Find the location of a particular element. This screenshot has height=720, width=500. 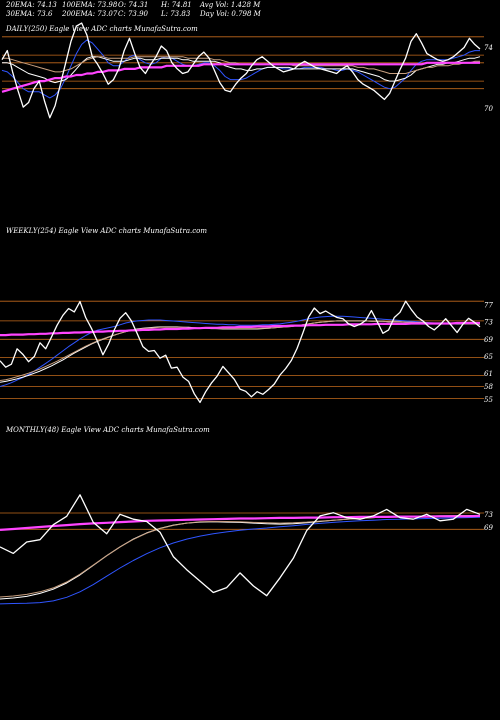

daily-price-line is located at coordinates (241, 70).